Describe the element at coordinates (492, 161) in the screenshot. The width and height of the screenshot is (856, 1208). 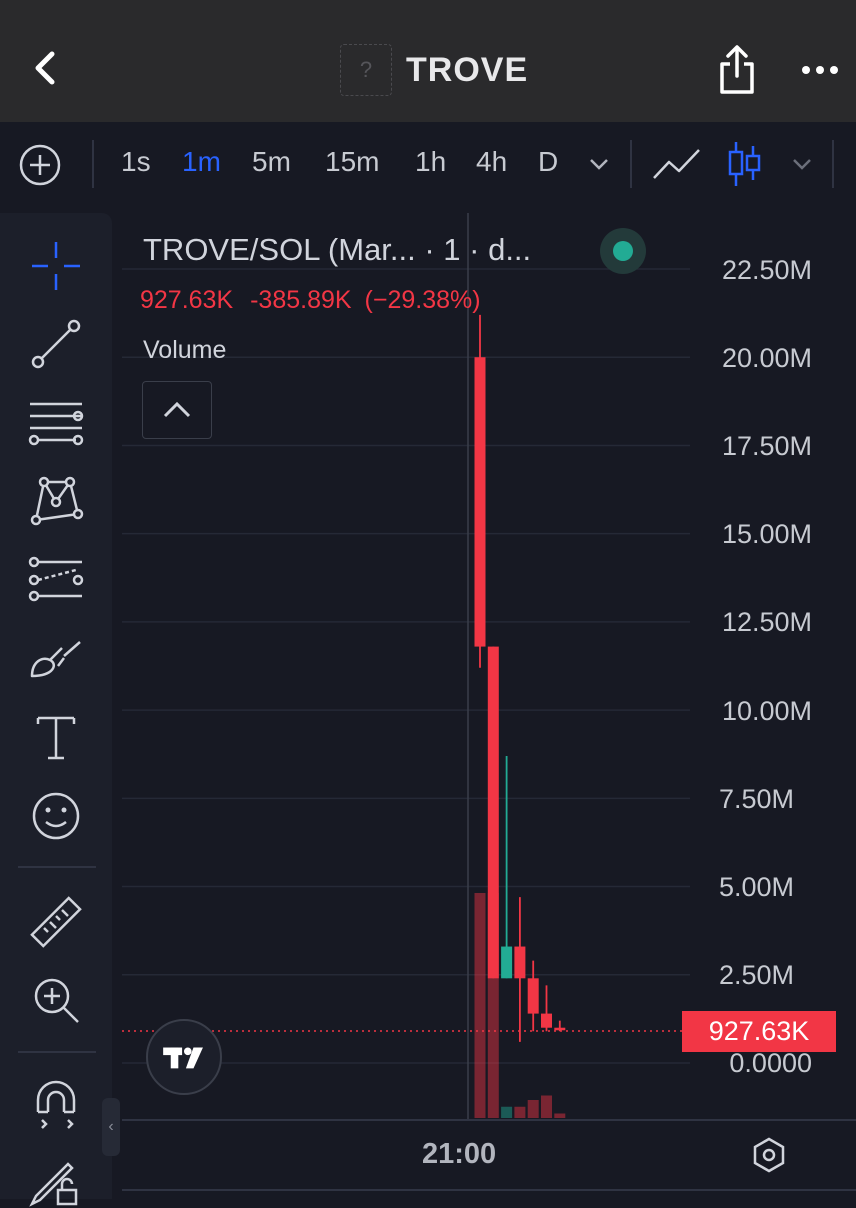
I see `interval-4h: 4h` at that location.